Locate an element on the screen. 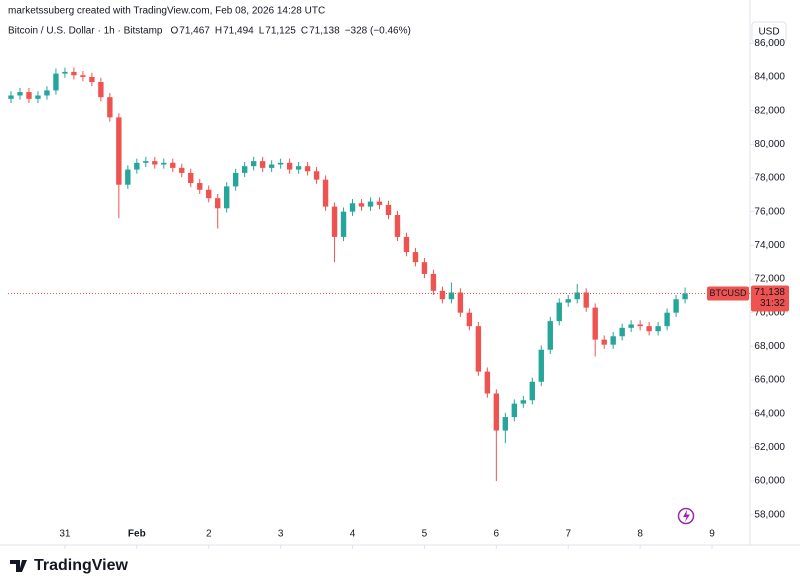 The image size is (800, 588). logo is located at coordinates (18, 566).